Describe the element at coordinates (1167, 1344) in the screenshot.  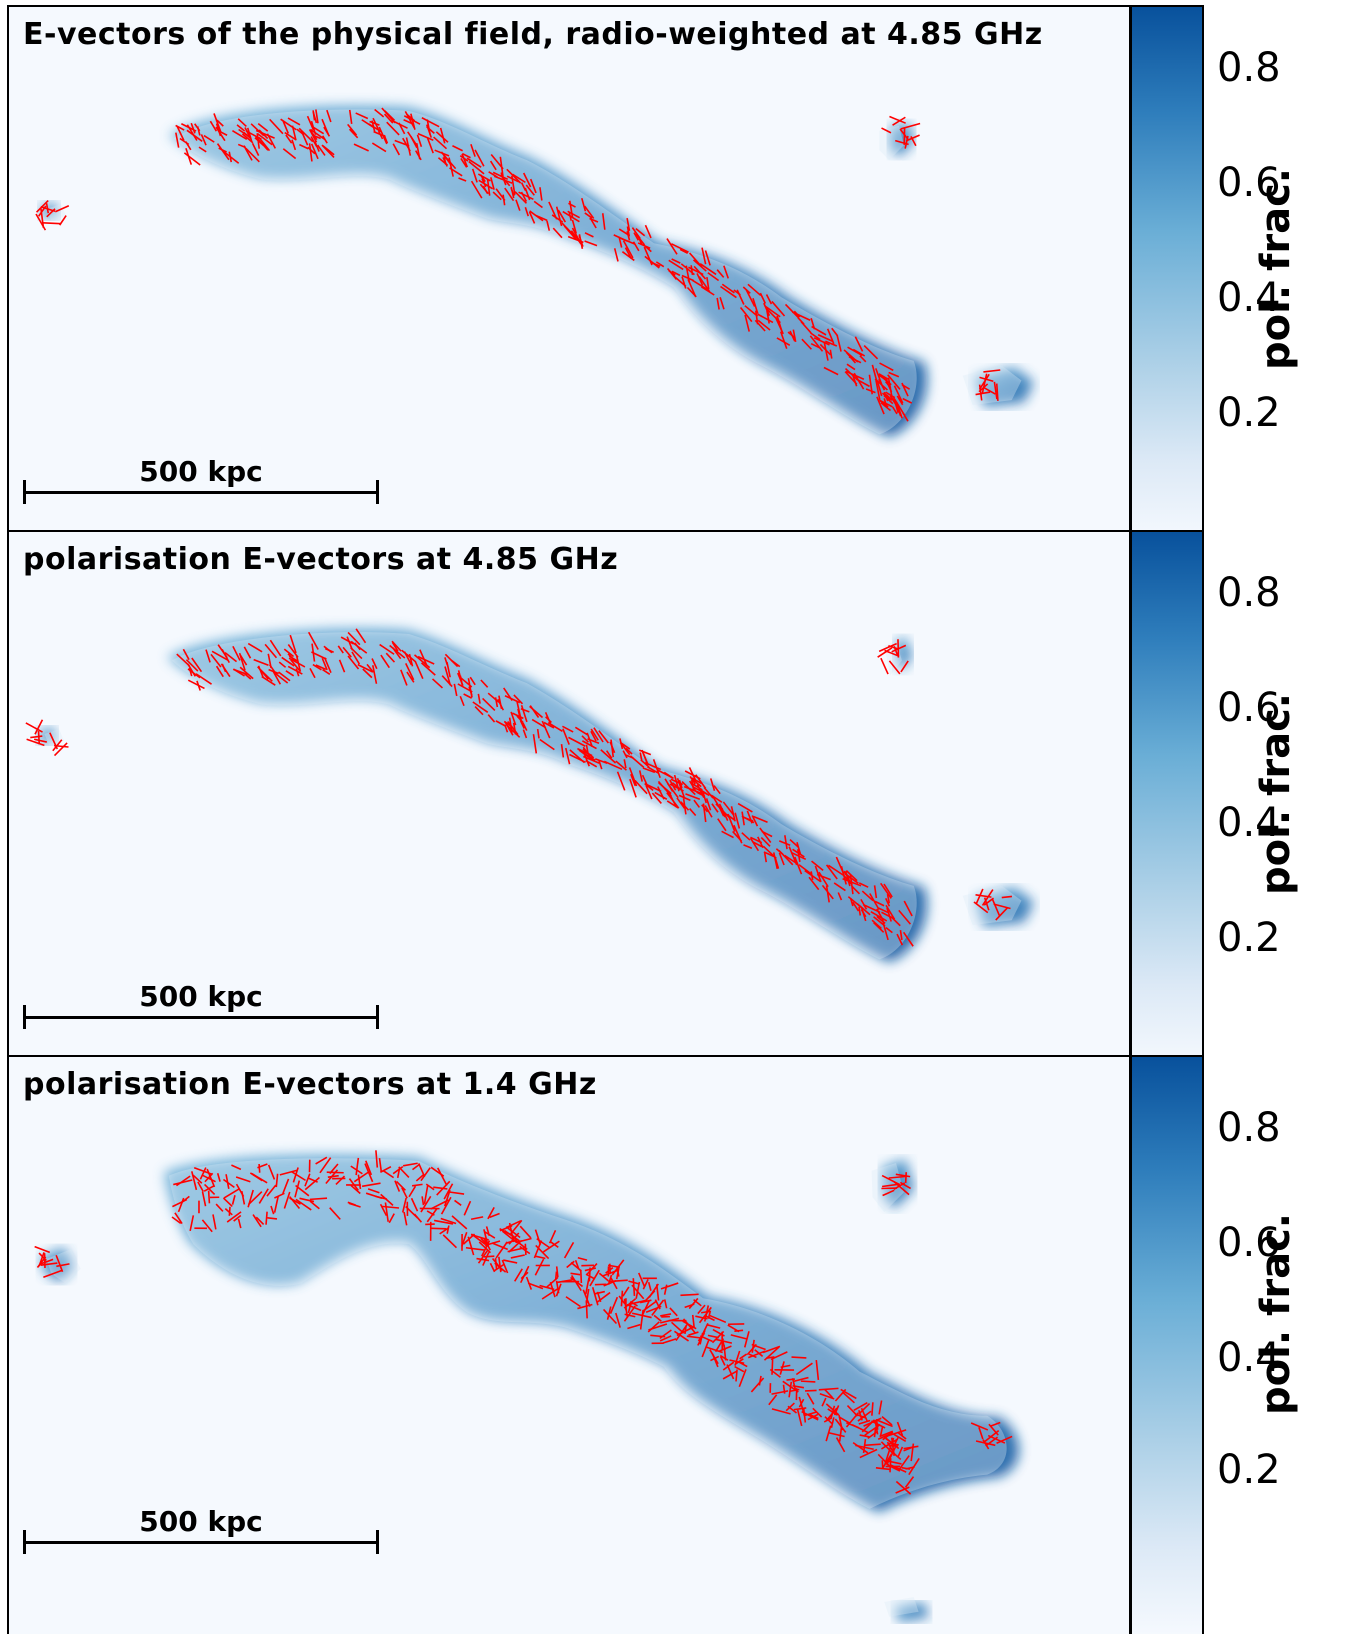
I see `colorbar` at that location.